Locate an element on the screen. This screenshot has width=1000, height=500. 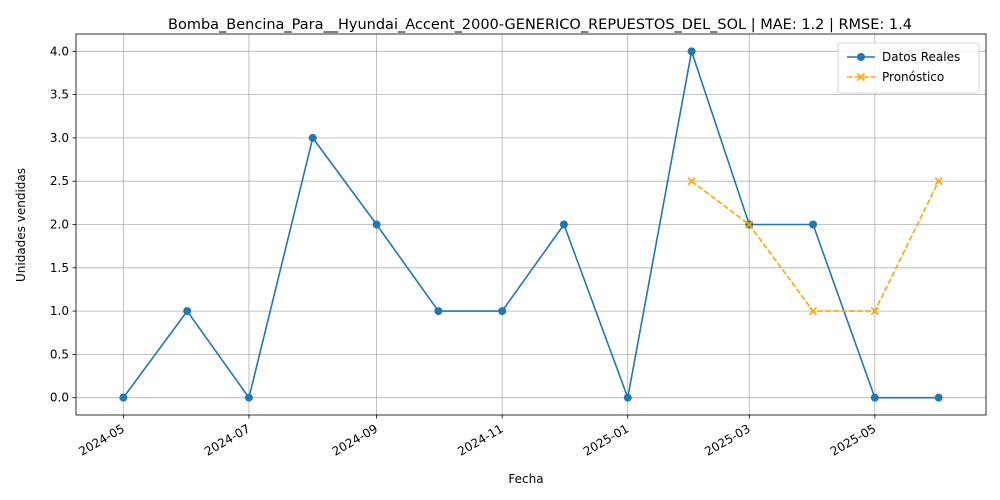
legend-box is located at coordinates (908, 68).